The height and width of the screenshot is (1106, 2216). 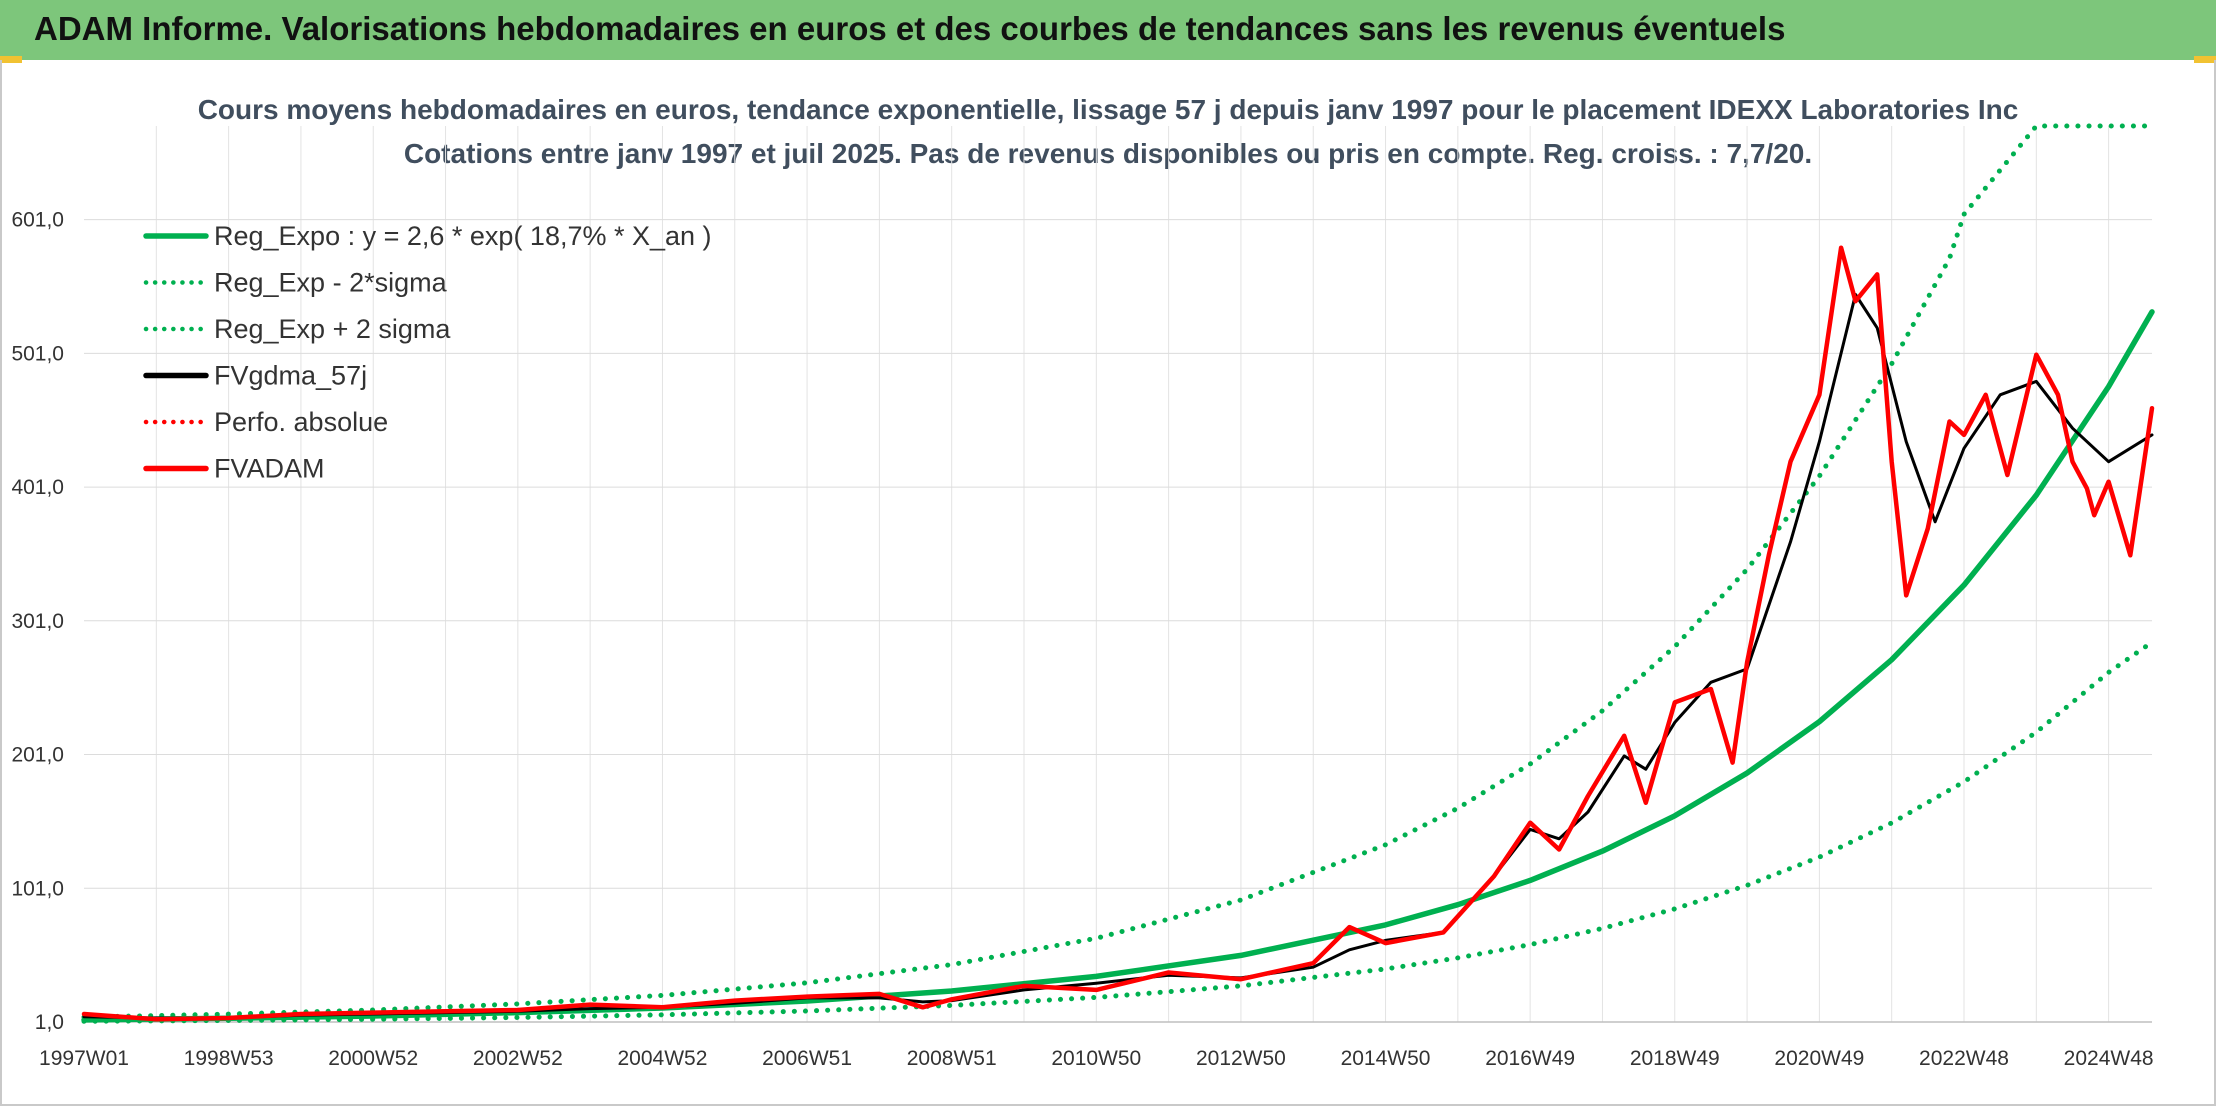 I want to click on y-tick-label: 101,0, so click(x=37, y=888).